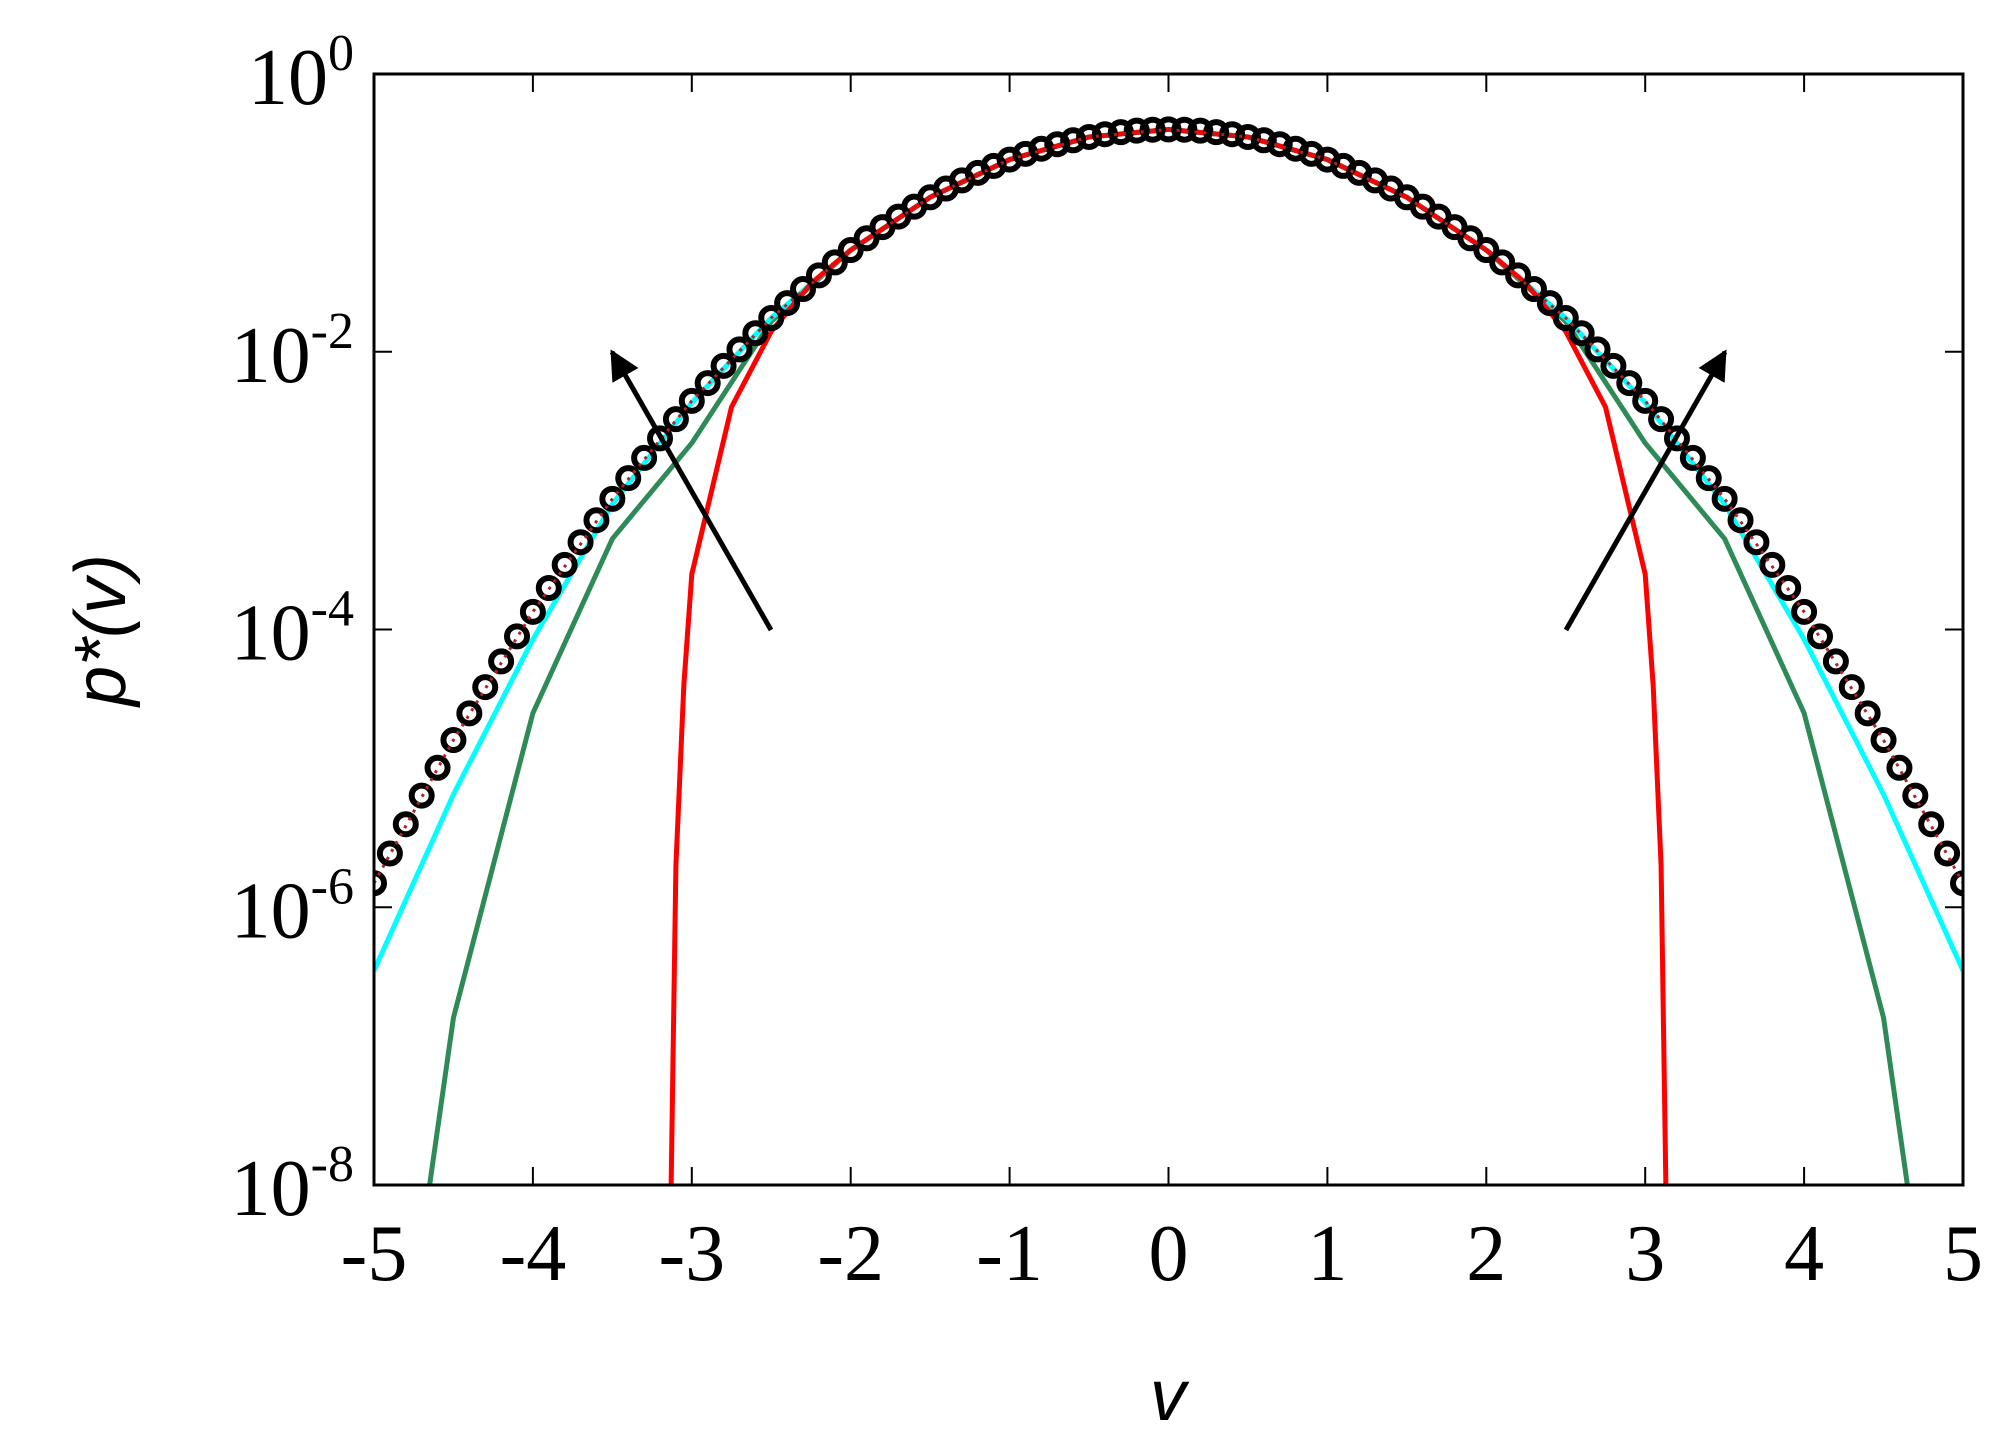  I want to click on y-tick-label: 10⁻⁶, so click(292, 906).